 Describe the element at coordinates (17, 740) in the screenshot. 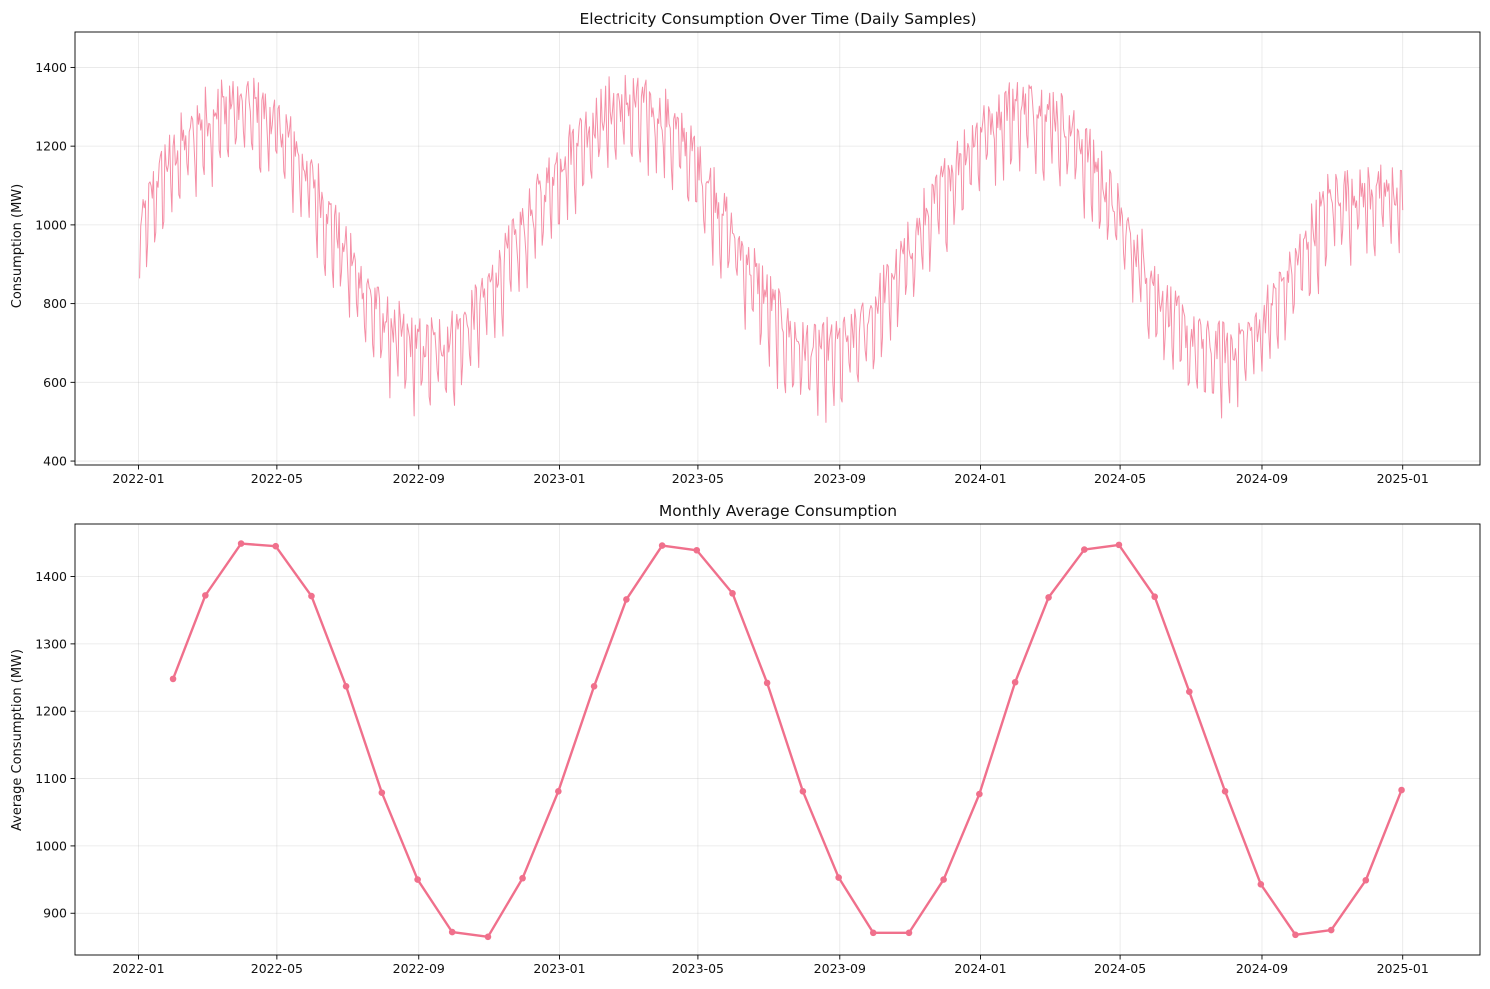

I see `y-axis-label: Average Consumption (MW)` at that location.